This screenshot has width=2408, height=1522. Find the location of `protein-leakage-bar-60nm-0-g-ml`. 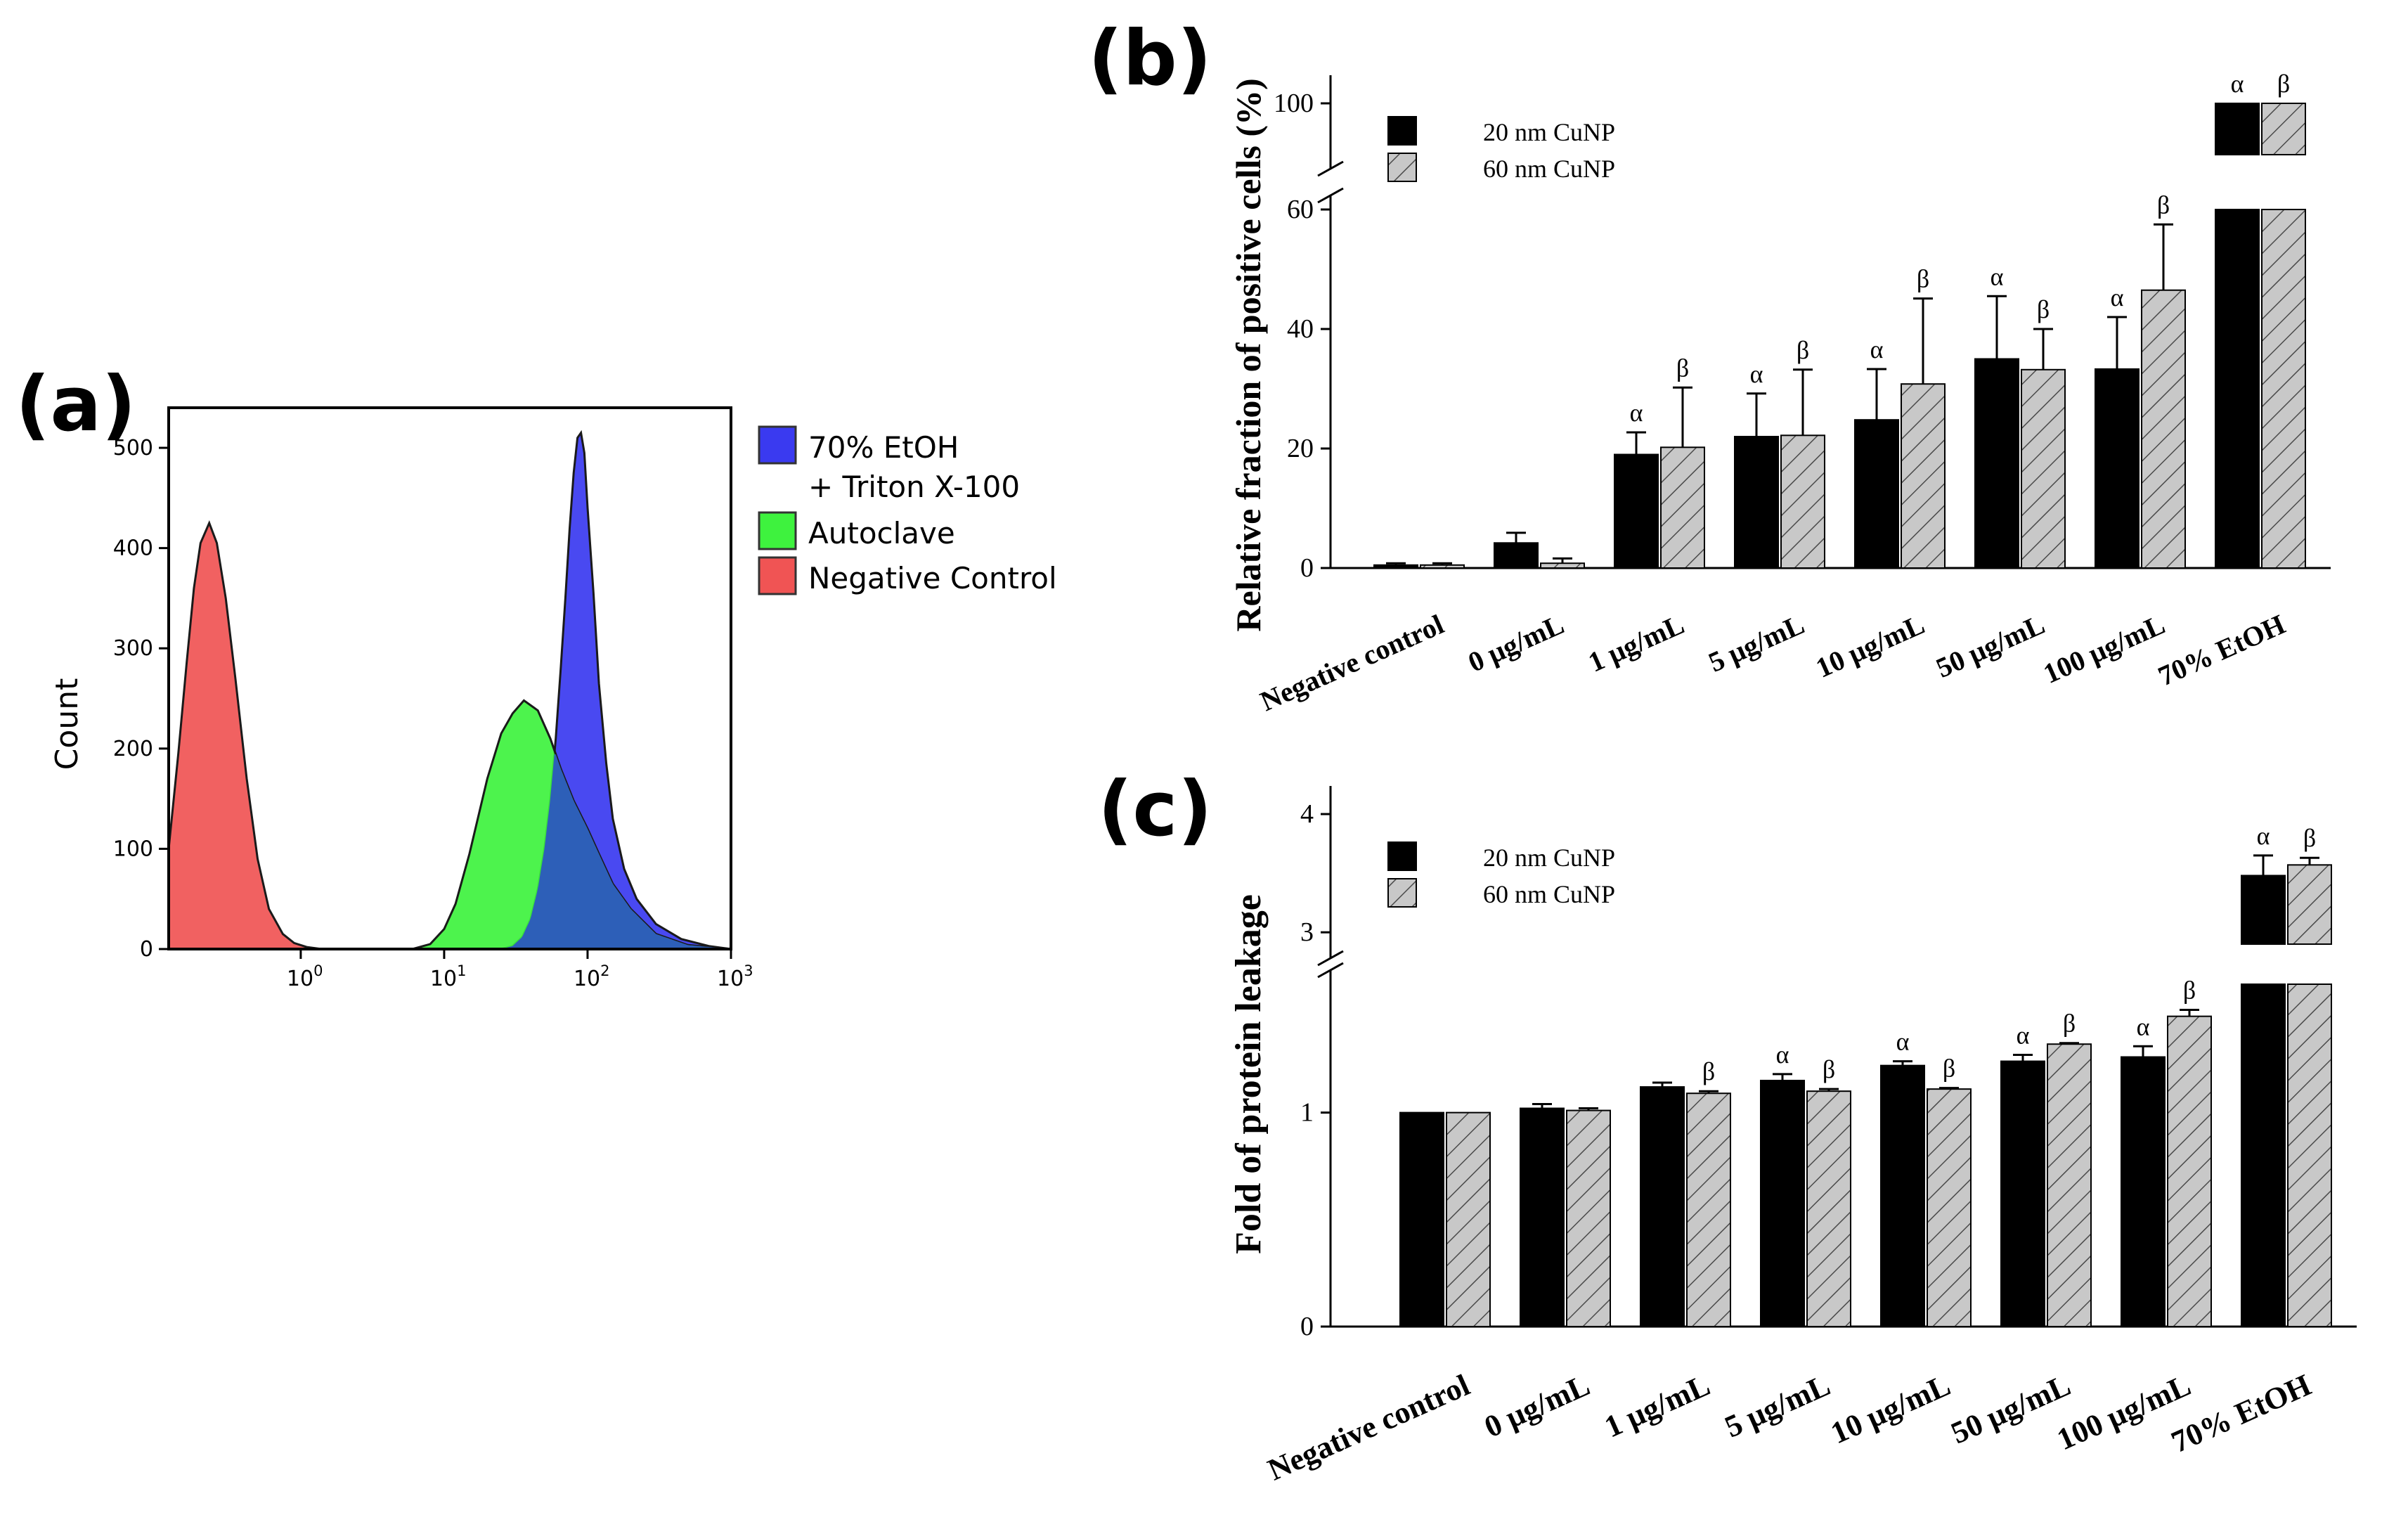

protein-leakage-bar-60nm-0-g-ml is located at coordinates (1588, 1218).